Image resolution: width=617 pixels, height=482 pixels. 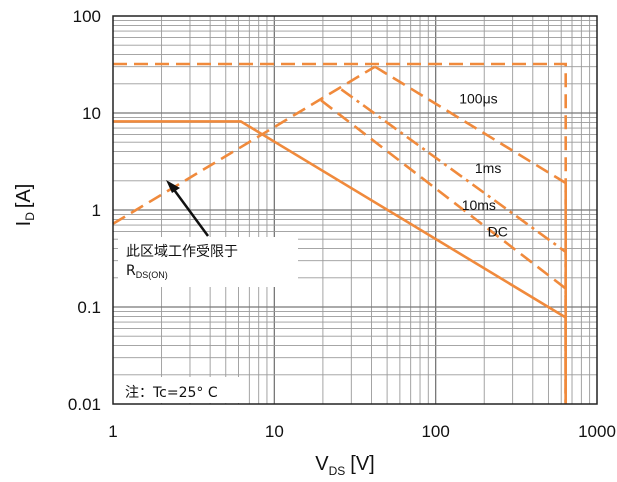 What do you see at coordinates (498, 232) in the screenshot?
I see `curve-label: DC` at bounding box center [498, 232].